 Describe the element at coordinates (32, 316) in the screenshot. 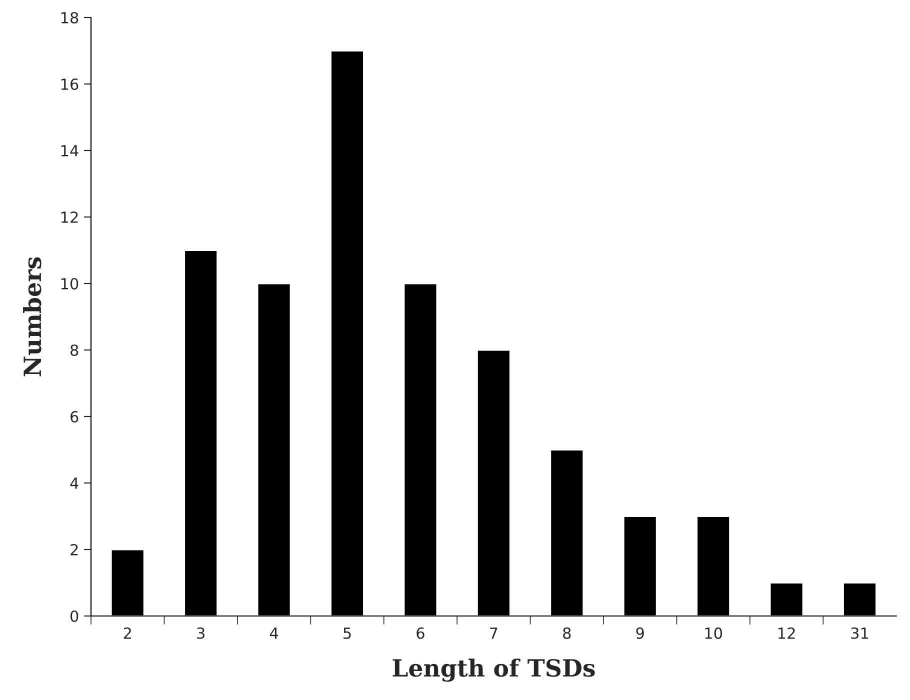

I see `y-axis-title: Numbers` at that location.